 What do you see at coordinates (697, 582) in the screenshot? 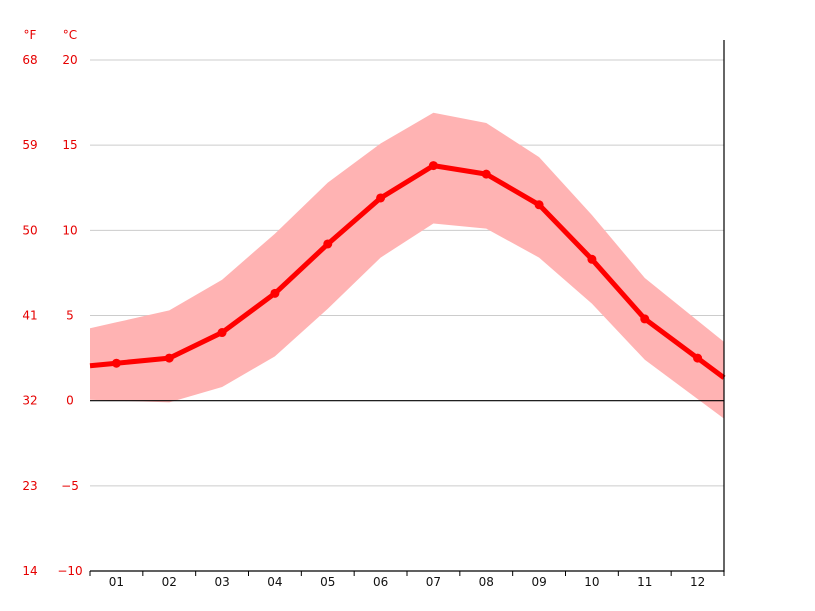
I see `x-tick-label-12: 12` at bounding box center [697, 582].